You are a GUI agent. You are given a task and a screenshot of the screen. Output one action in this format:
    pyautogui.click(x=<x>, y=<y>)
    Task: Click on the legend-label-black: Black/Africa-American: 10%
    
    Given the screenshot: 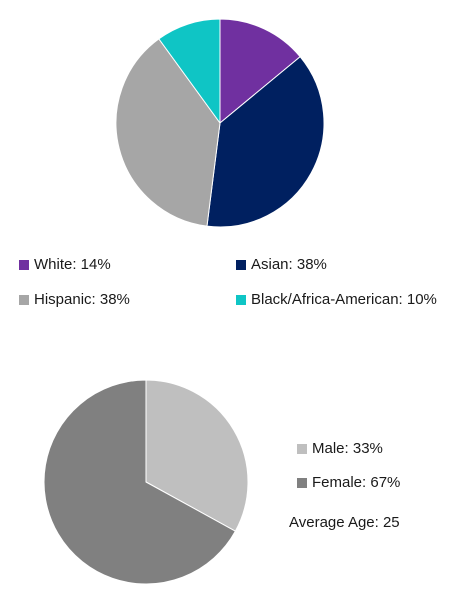 What is the action you would take?
    pyautogui.click(x=344, y=299)
    